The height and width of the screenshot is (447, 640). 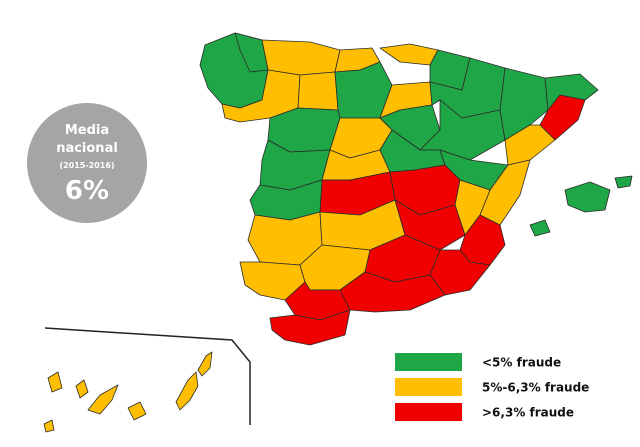 I want to click on legend-label: <5% fraude, so click(x=521, y=363).